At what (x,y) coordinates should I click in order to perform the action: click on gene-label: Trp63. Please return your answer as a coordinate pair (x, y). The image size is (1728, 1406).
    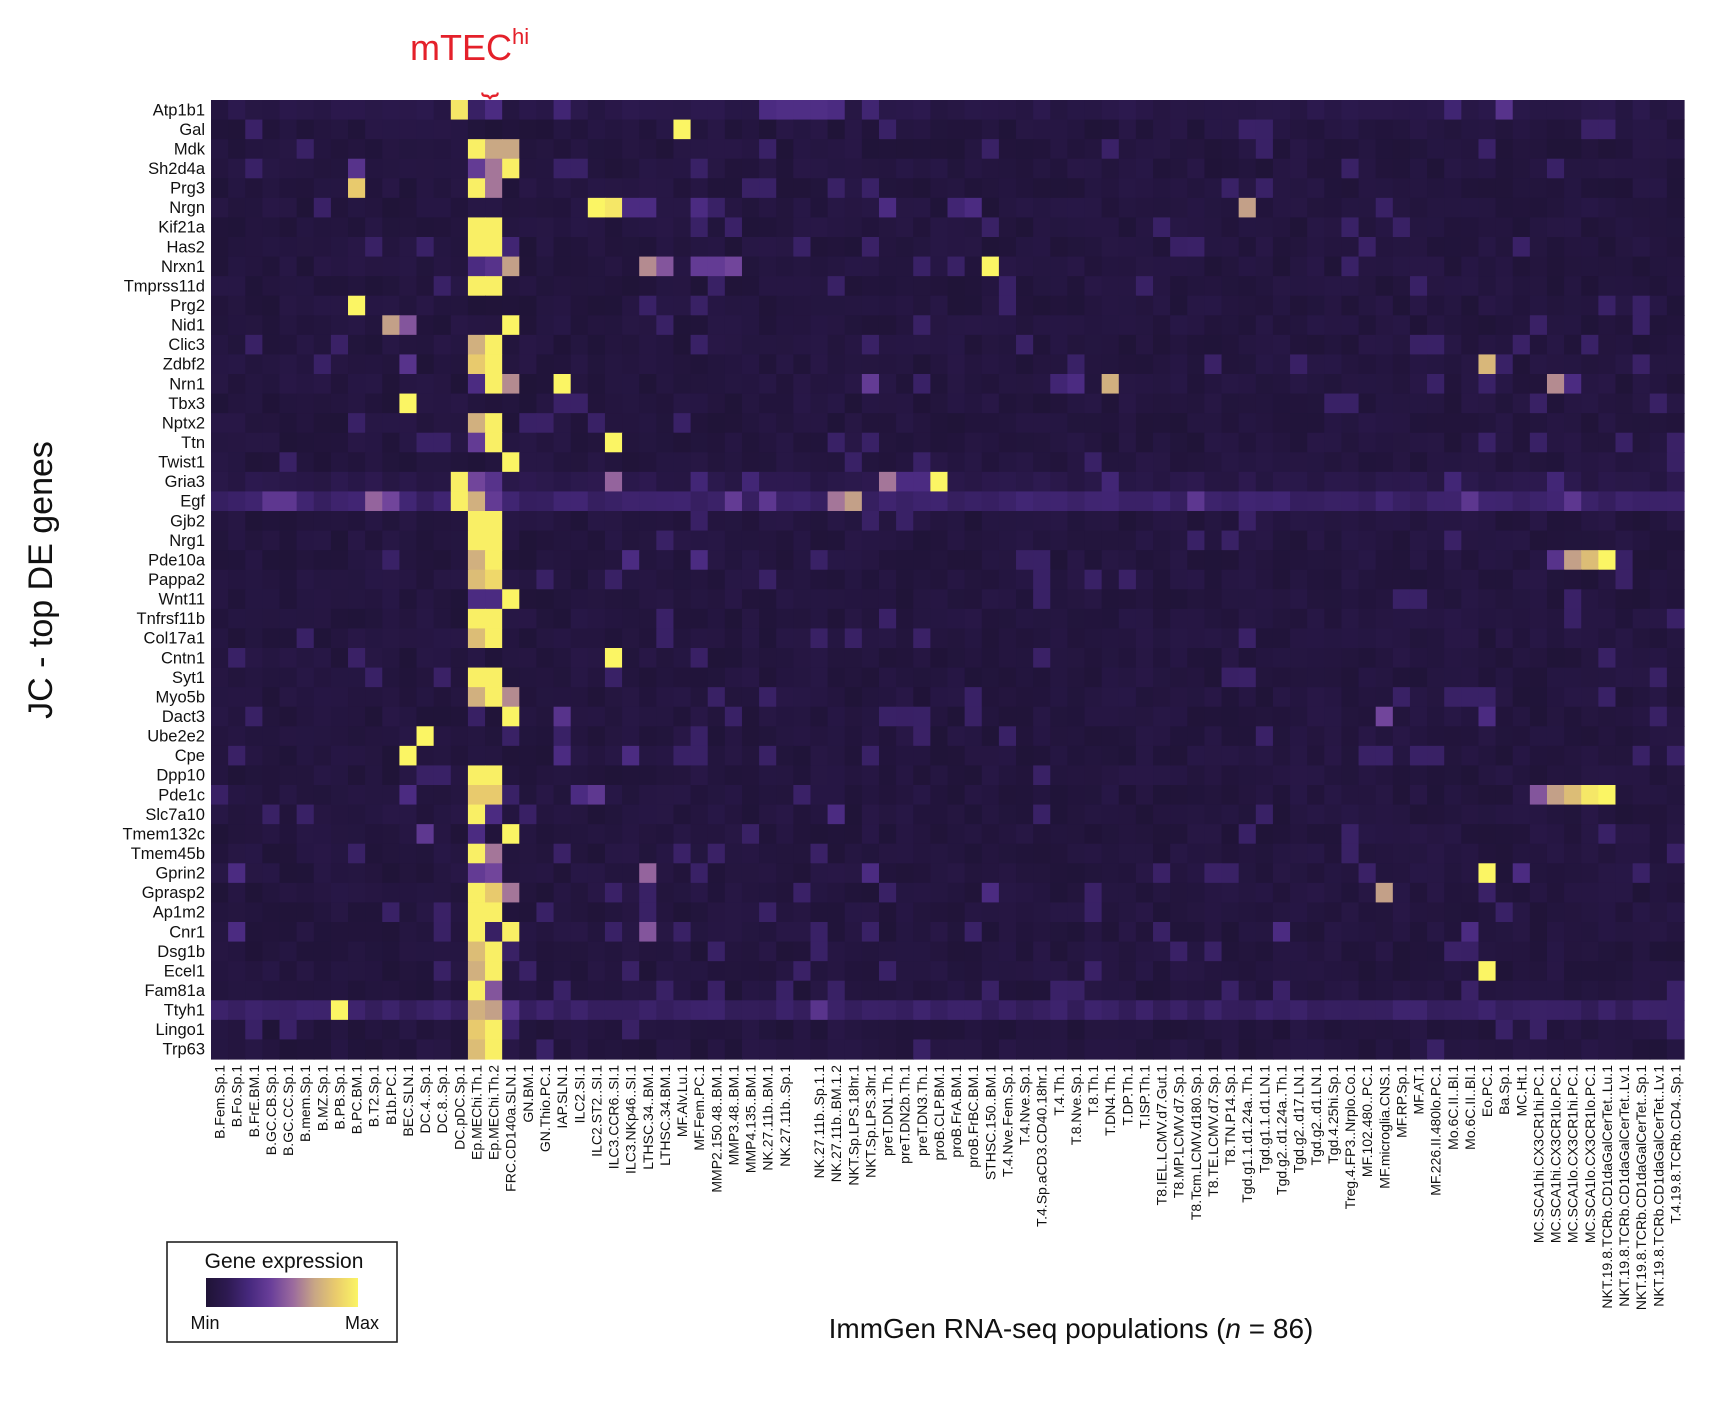
    Looking at the image, I should click on (184, 1050).